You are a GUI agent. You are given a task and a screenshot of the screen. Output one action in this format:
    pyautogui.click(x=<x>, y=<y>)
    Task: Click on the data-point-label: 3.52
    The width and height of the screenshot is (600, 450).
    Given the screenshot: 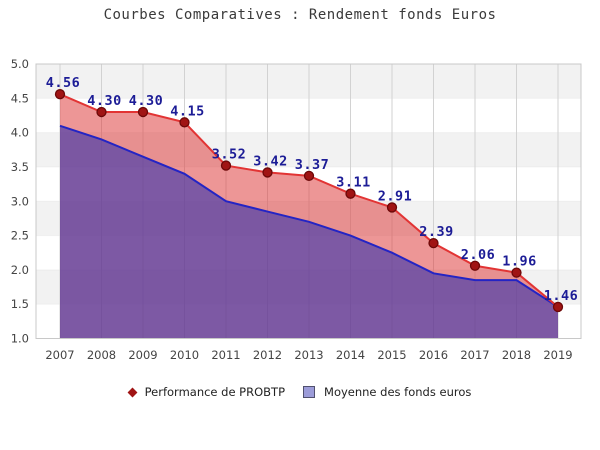 What is the action you would take?
    pyautogui.click(x=229, y=155)
    